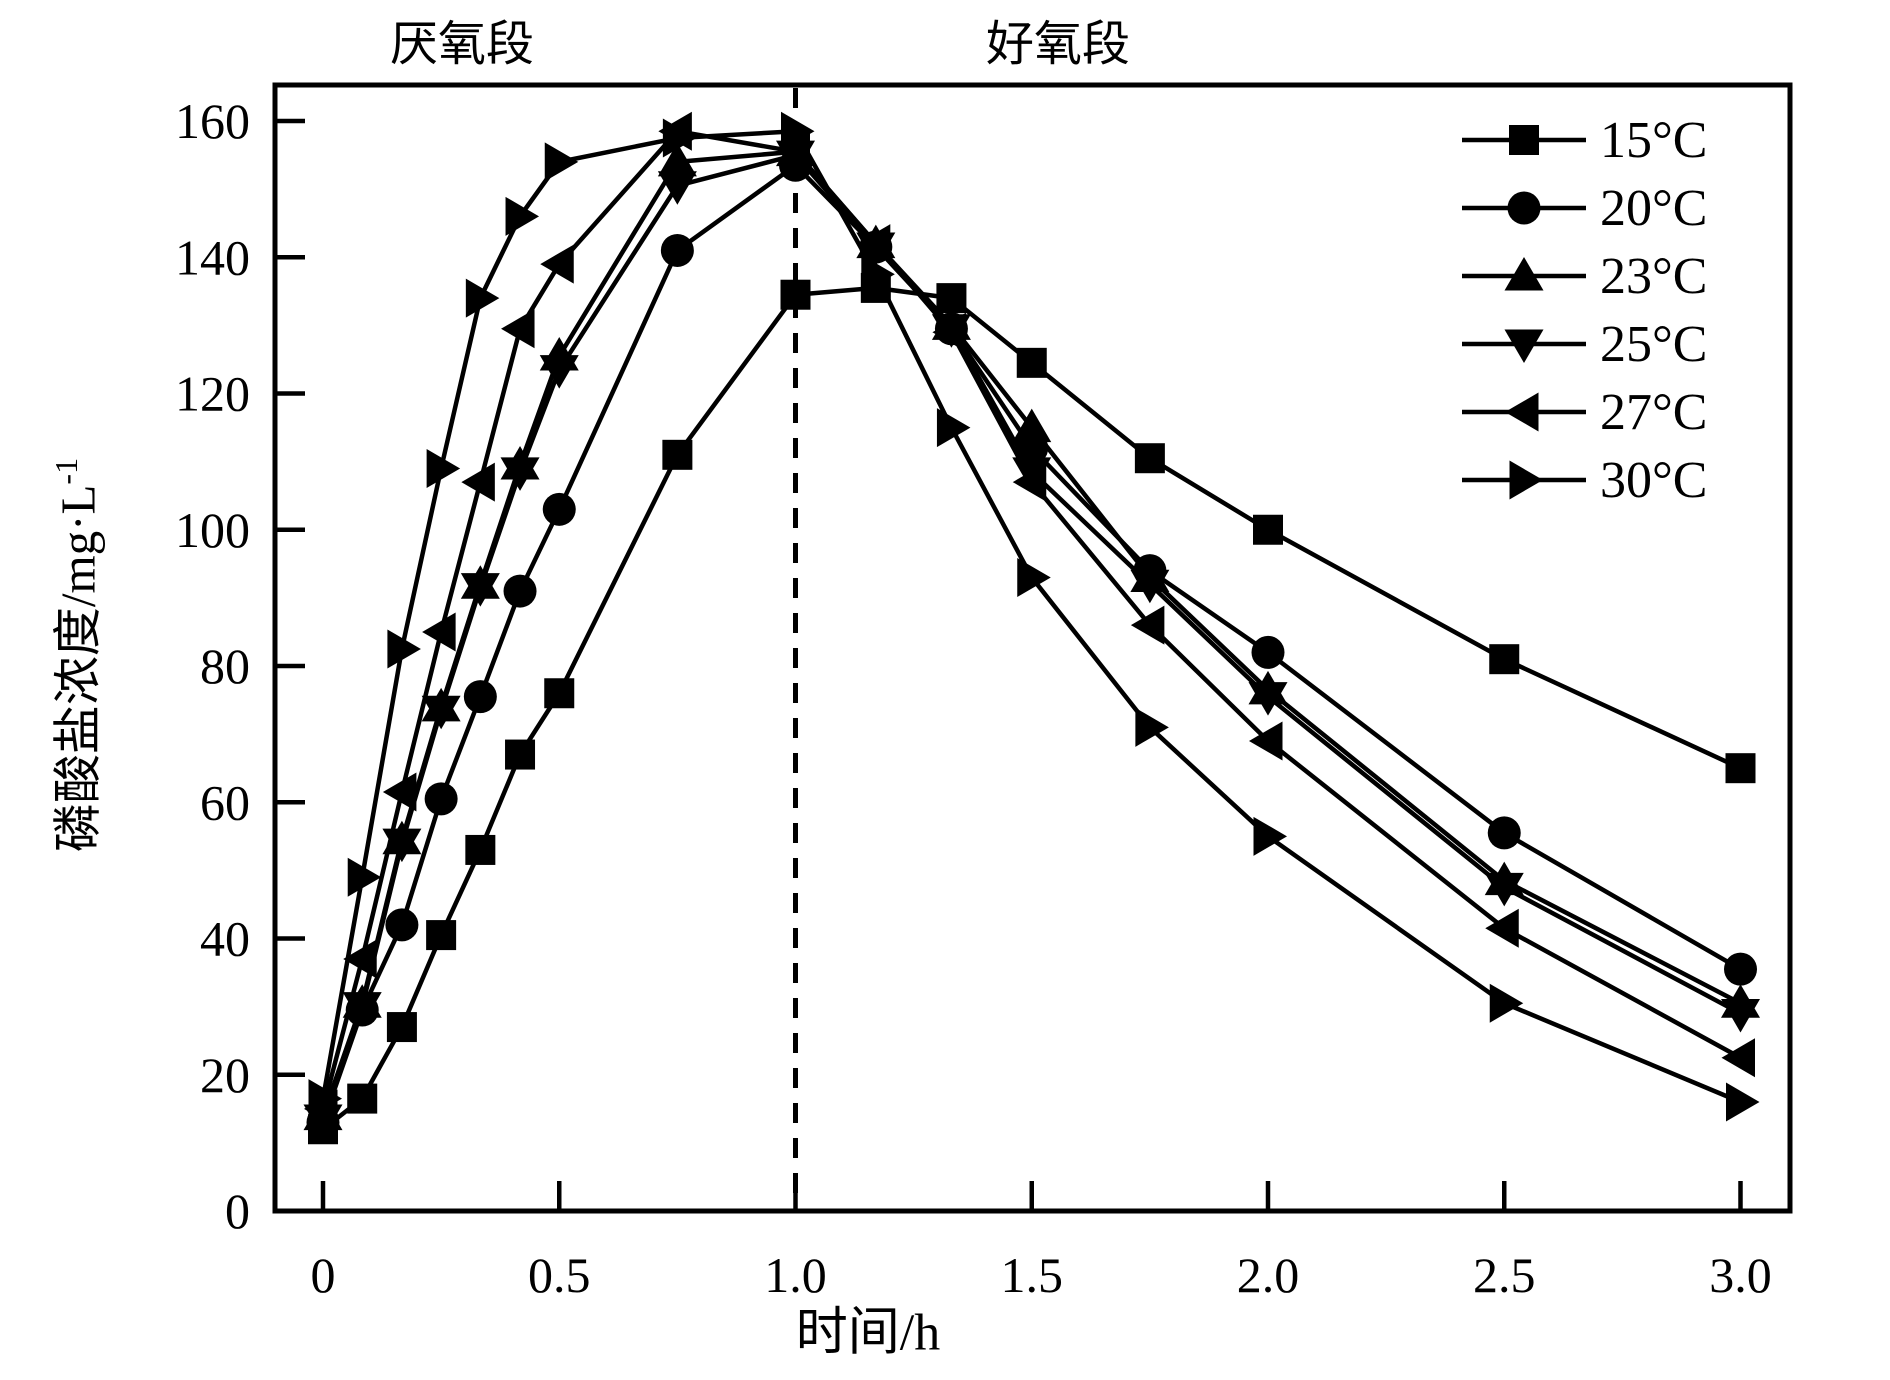 The image size is (1890, 1380). I want to click on x-axis-tick-label: 0, so click(323, 1275).